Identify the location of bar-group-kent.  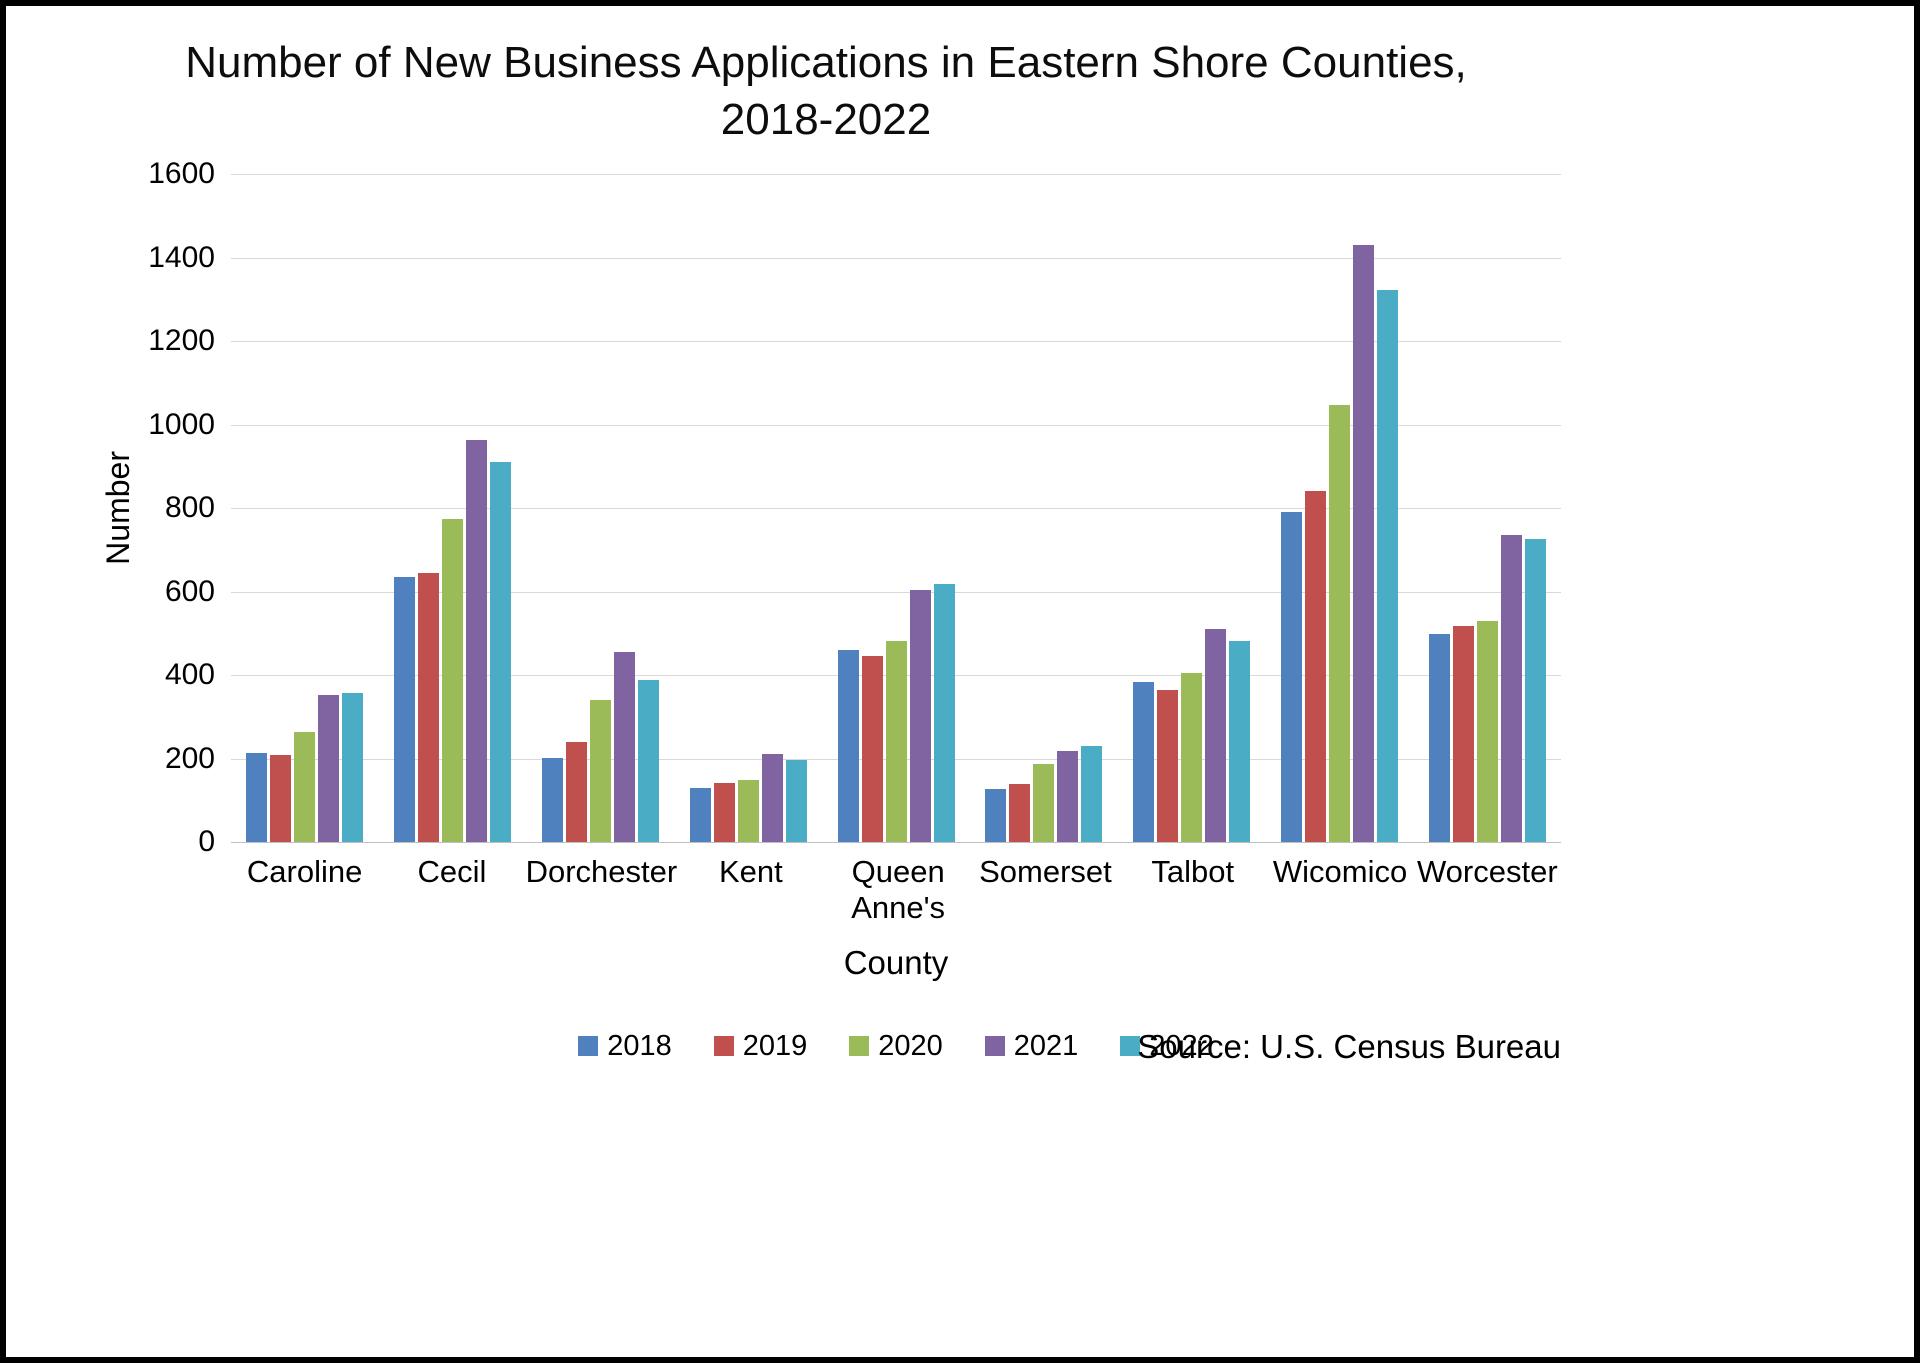
(748, 508).